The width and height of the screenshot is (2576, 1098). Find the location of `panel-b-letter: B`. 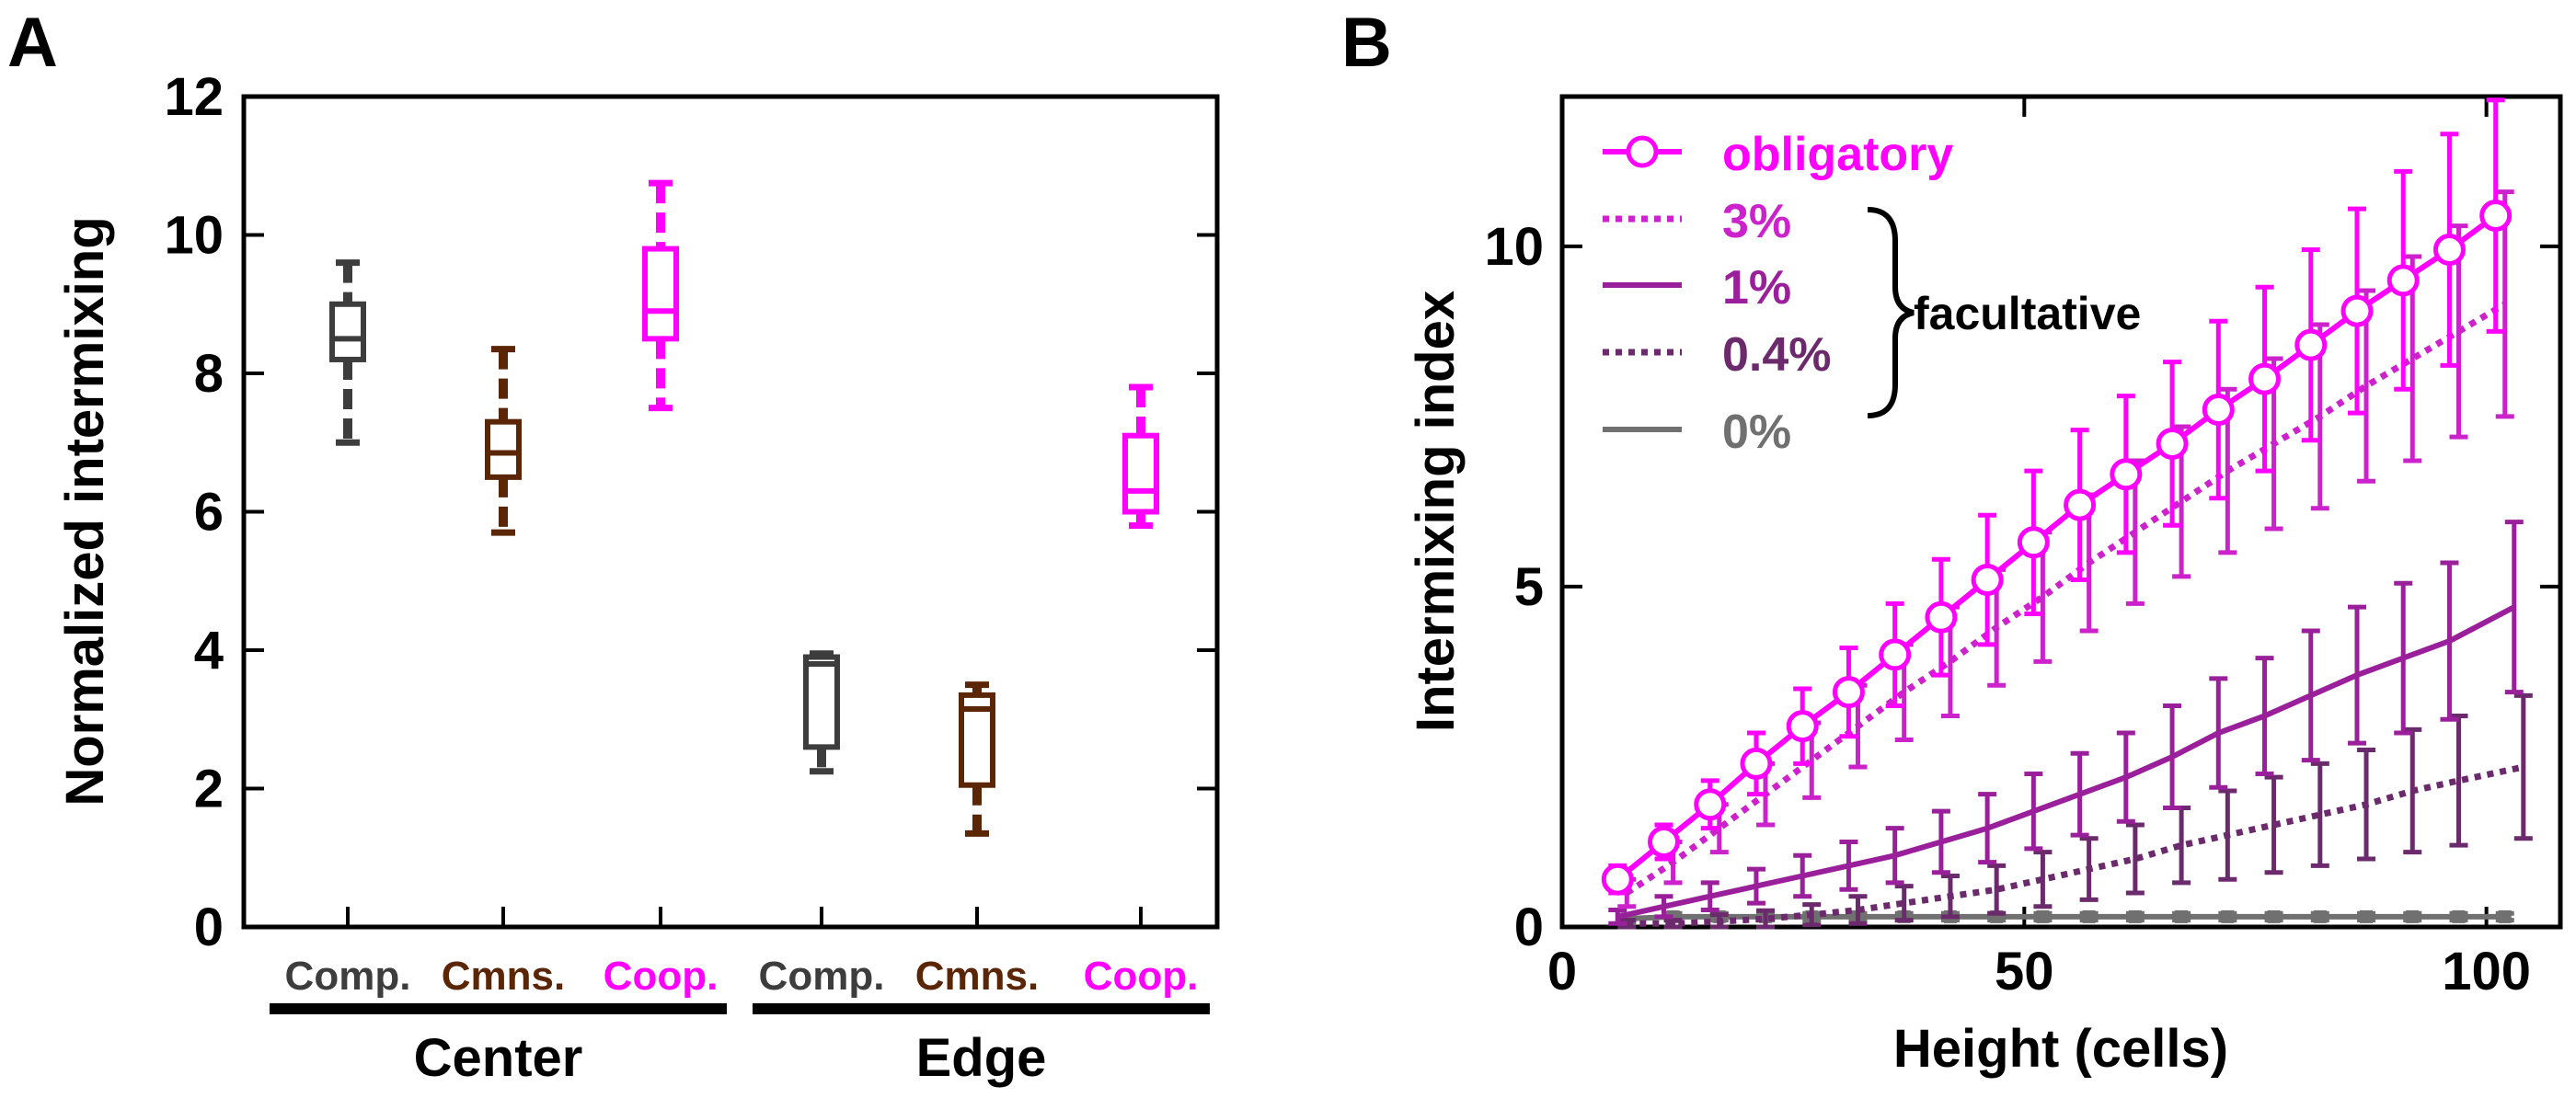

panel-b-letter: B is located at coordinates (1366, 43).